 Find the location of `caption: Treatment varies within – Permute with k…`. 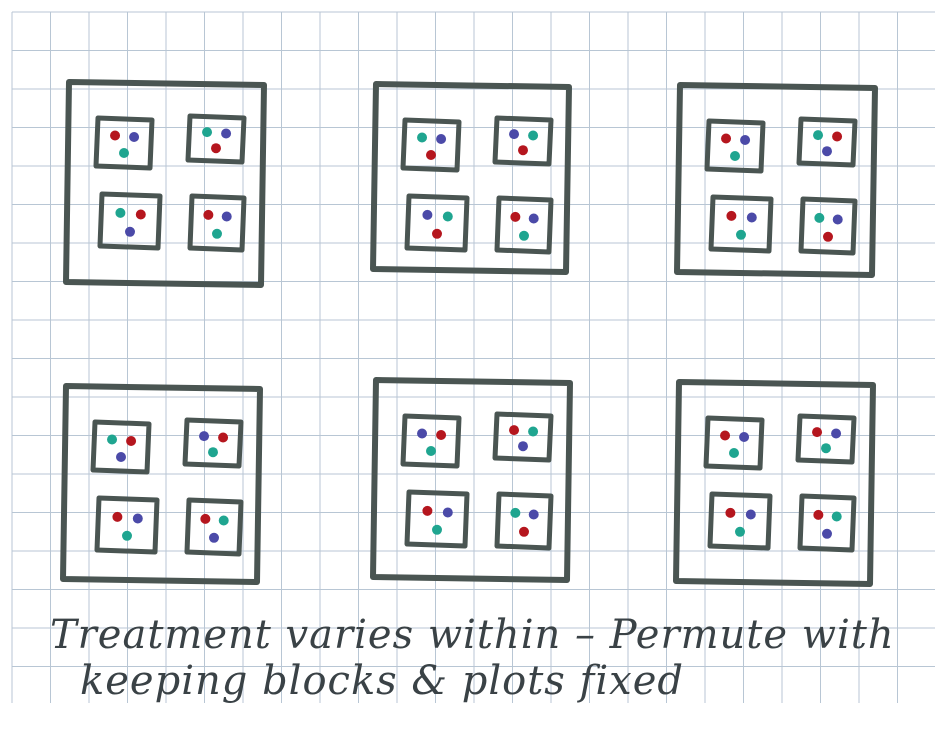

caption: Treatment varies within – Permute with k… is located at coordinates (480, 658).